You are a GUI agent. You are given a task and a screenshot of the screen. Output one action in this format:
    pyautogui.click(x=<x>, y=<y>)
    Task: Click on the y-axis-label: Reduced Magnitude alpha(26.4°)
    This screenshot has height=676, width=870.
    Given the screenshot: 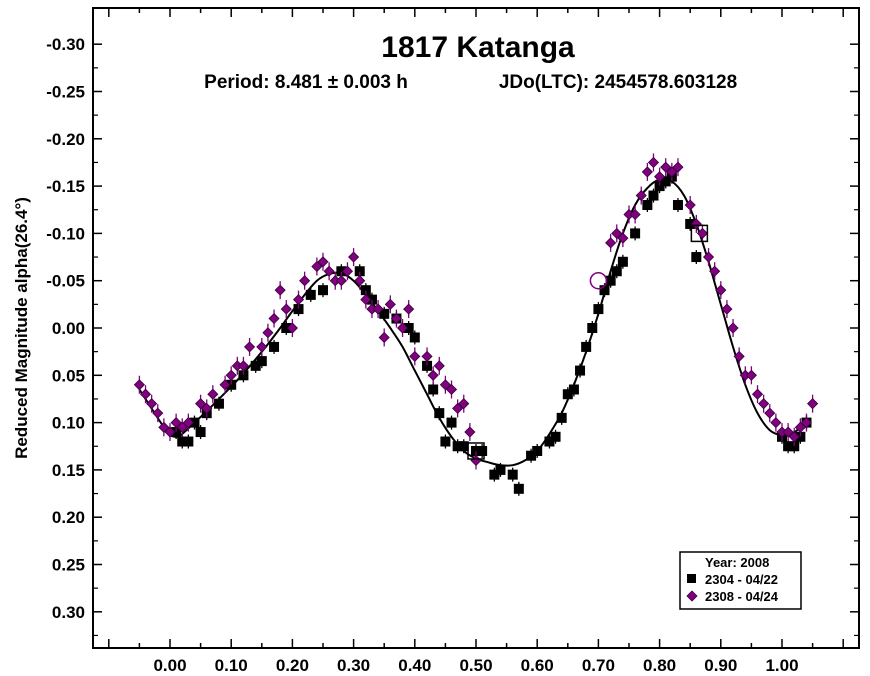 What is the action you would take?
    pyautogui.click(x=21, y=328)
    